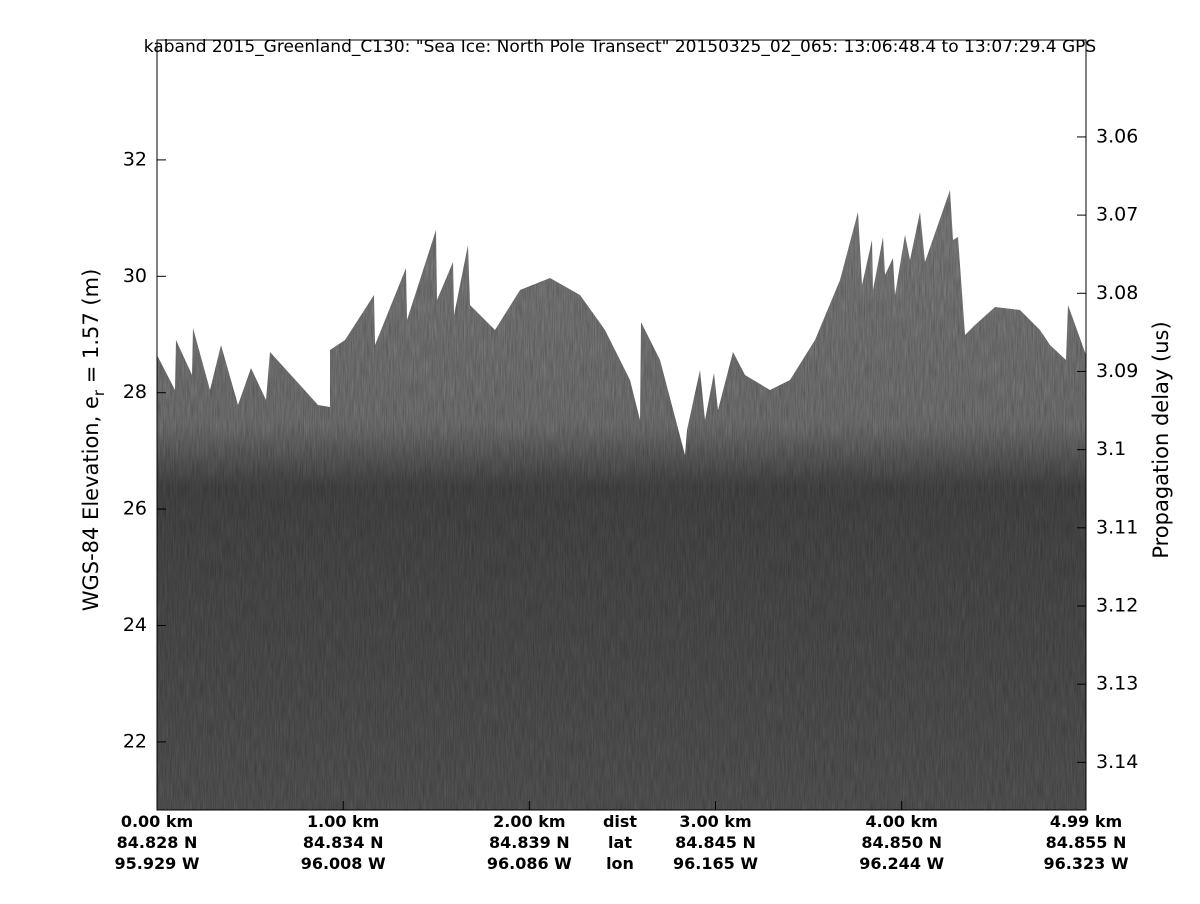  What do you see at coordinates (715, 821) in the screenshot?
I see `x-tick-label: 3.00 km` at bounding box center [715, 821].